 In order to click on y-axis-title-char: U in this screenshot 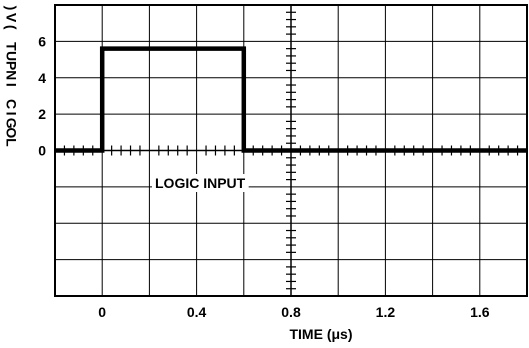, I will do `click(11, 56)`.